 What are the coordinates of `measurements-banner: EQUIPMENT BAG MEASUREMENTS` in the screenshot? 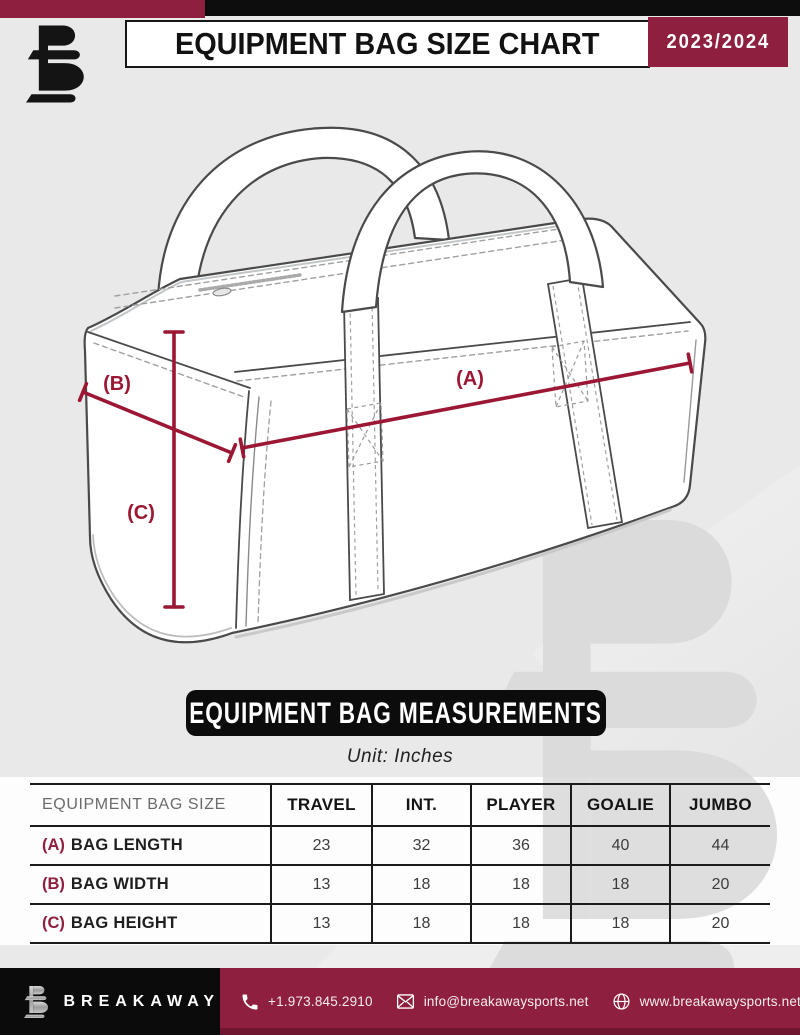 It's located at (396, 713).